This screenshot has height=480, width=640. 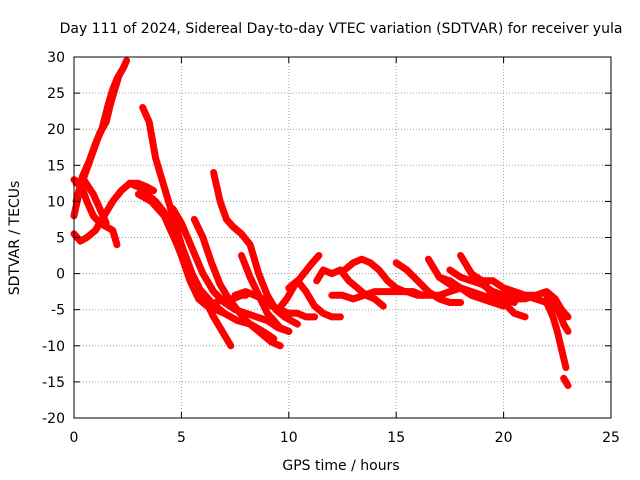 I want to click on y-tick-label: 5, so click(x=60, y=239).